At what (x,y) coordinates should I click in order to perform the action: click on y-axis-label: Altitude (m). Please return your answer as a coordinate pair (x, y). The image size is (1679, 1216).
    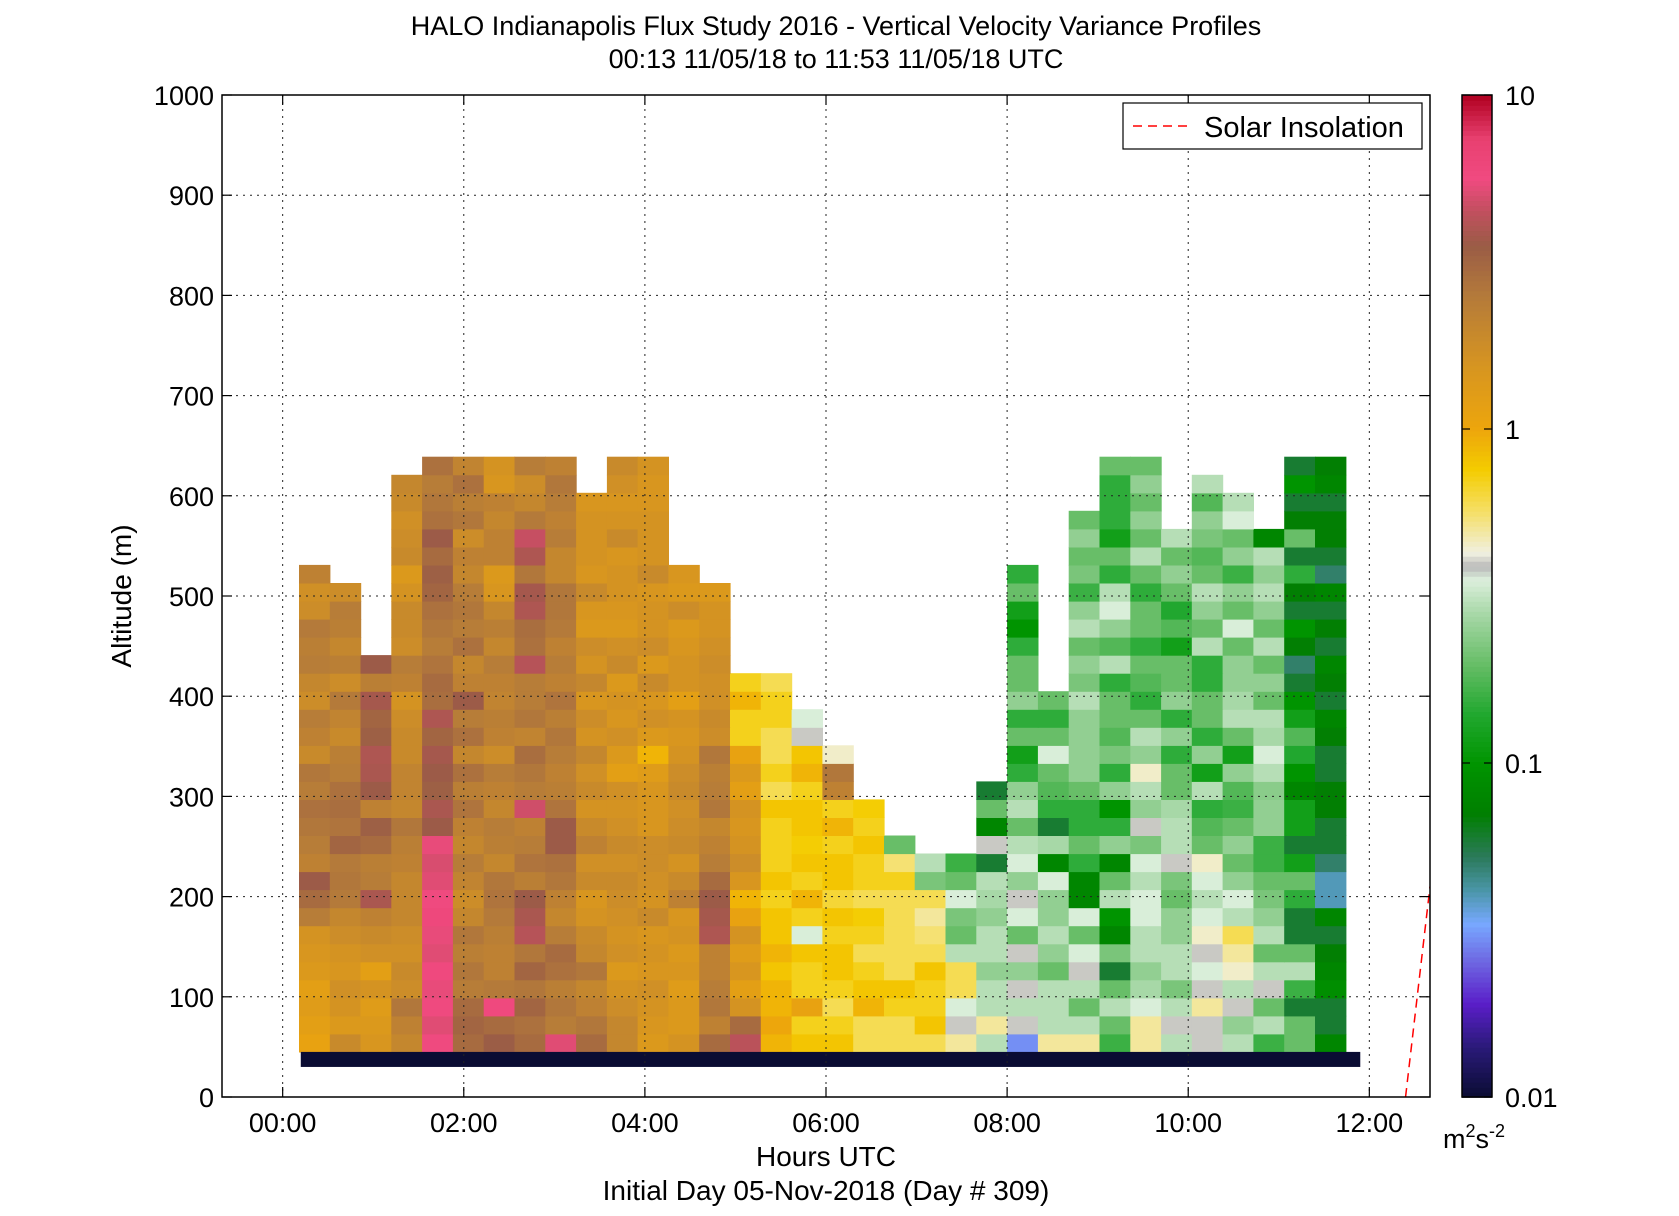
    Looking at the image, I should click on (121, 595).